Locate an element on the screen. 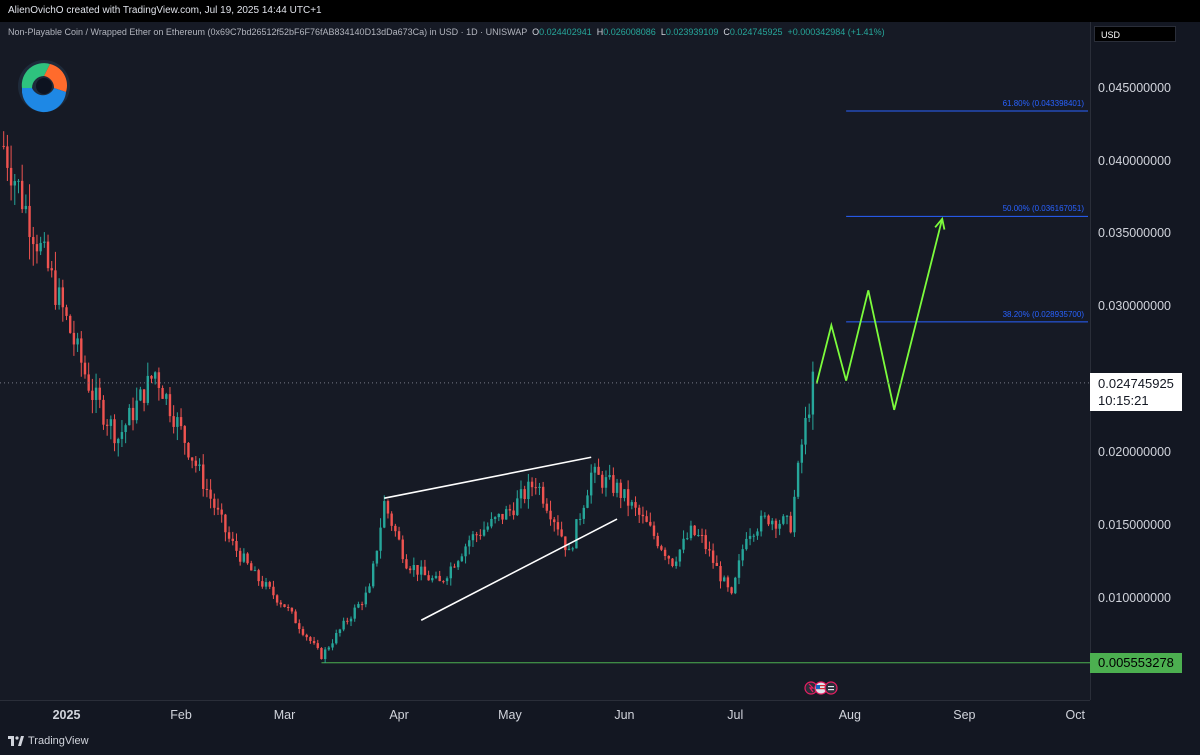 This screenshot has width=1200, height=755. current-price-label: 0.024745925 10:15:21 is located at coordinates (1136, 391).